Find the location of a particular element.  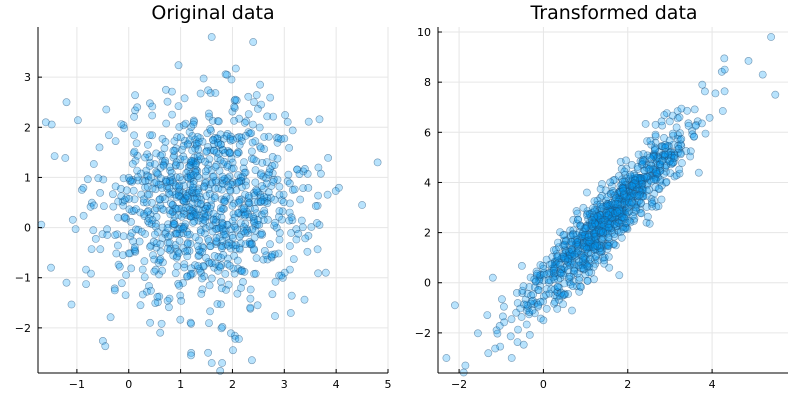

x-tick-labels: −1 0 1 2 3 4 5 is located at coordinates (230, 384).